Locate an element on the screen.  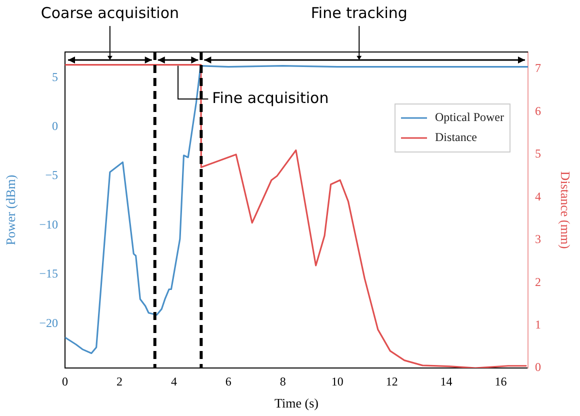
y2-tick-label: 0 is located at coordinates (538, 367).